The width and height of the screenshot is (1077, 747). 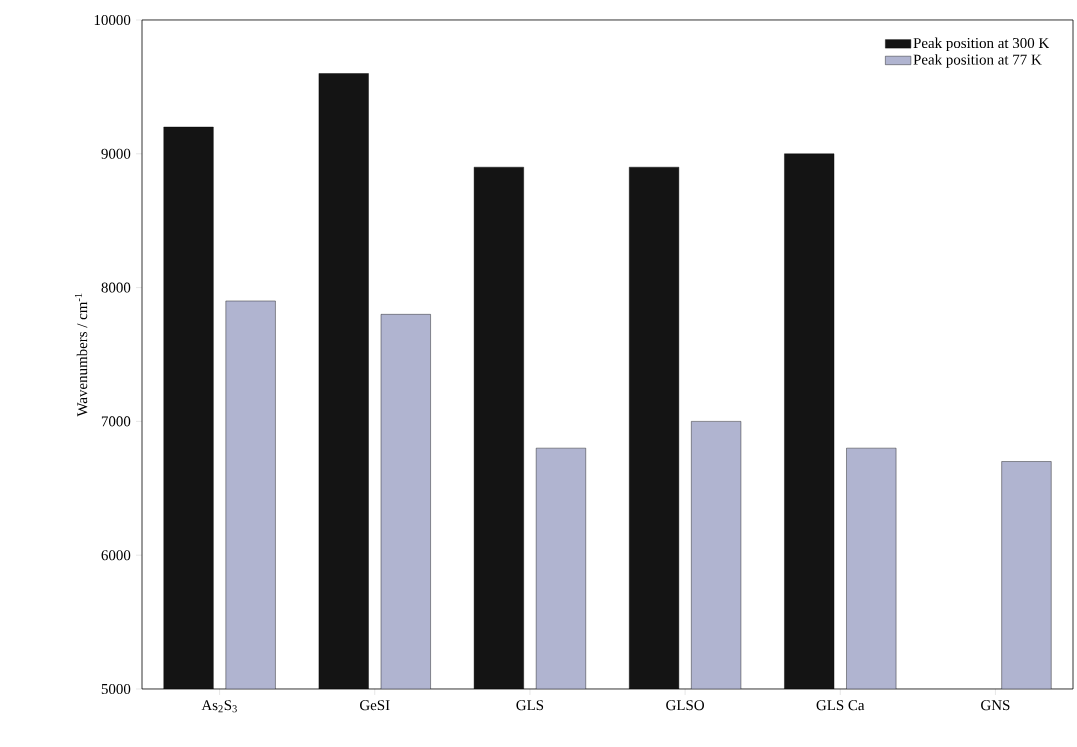 What do you see at coordinates (840, 705) in the screenshot?
I see `x-tick-label: GLS Ca` at bounding box center [840, 705].